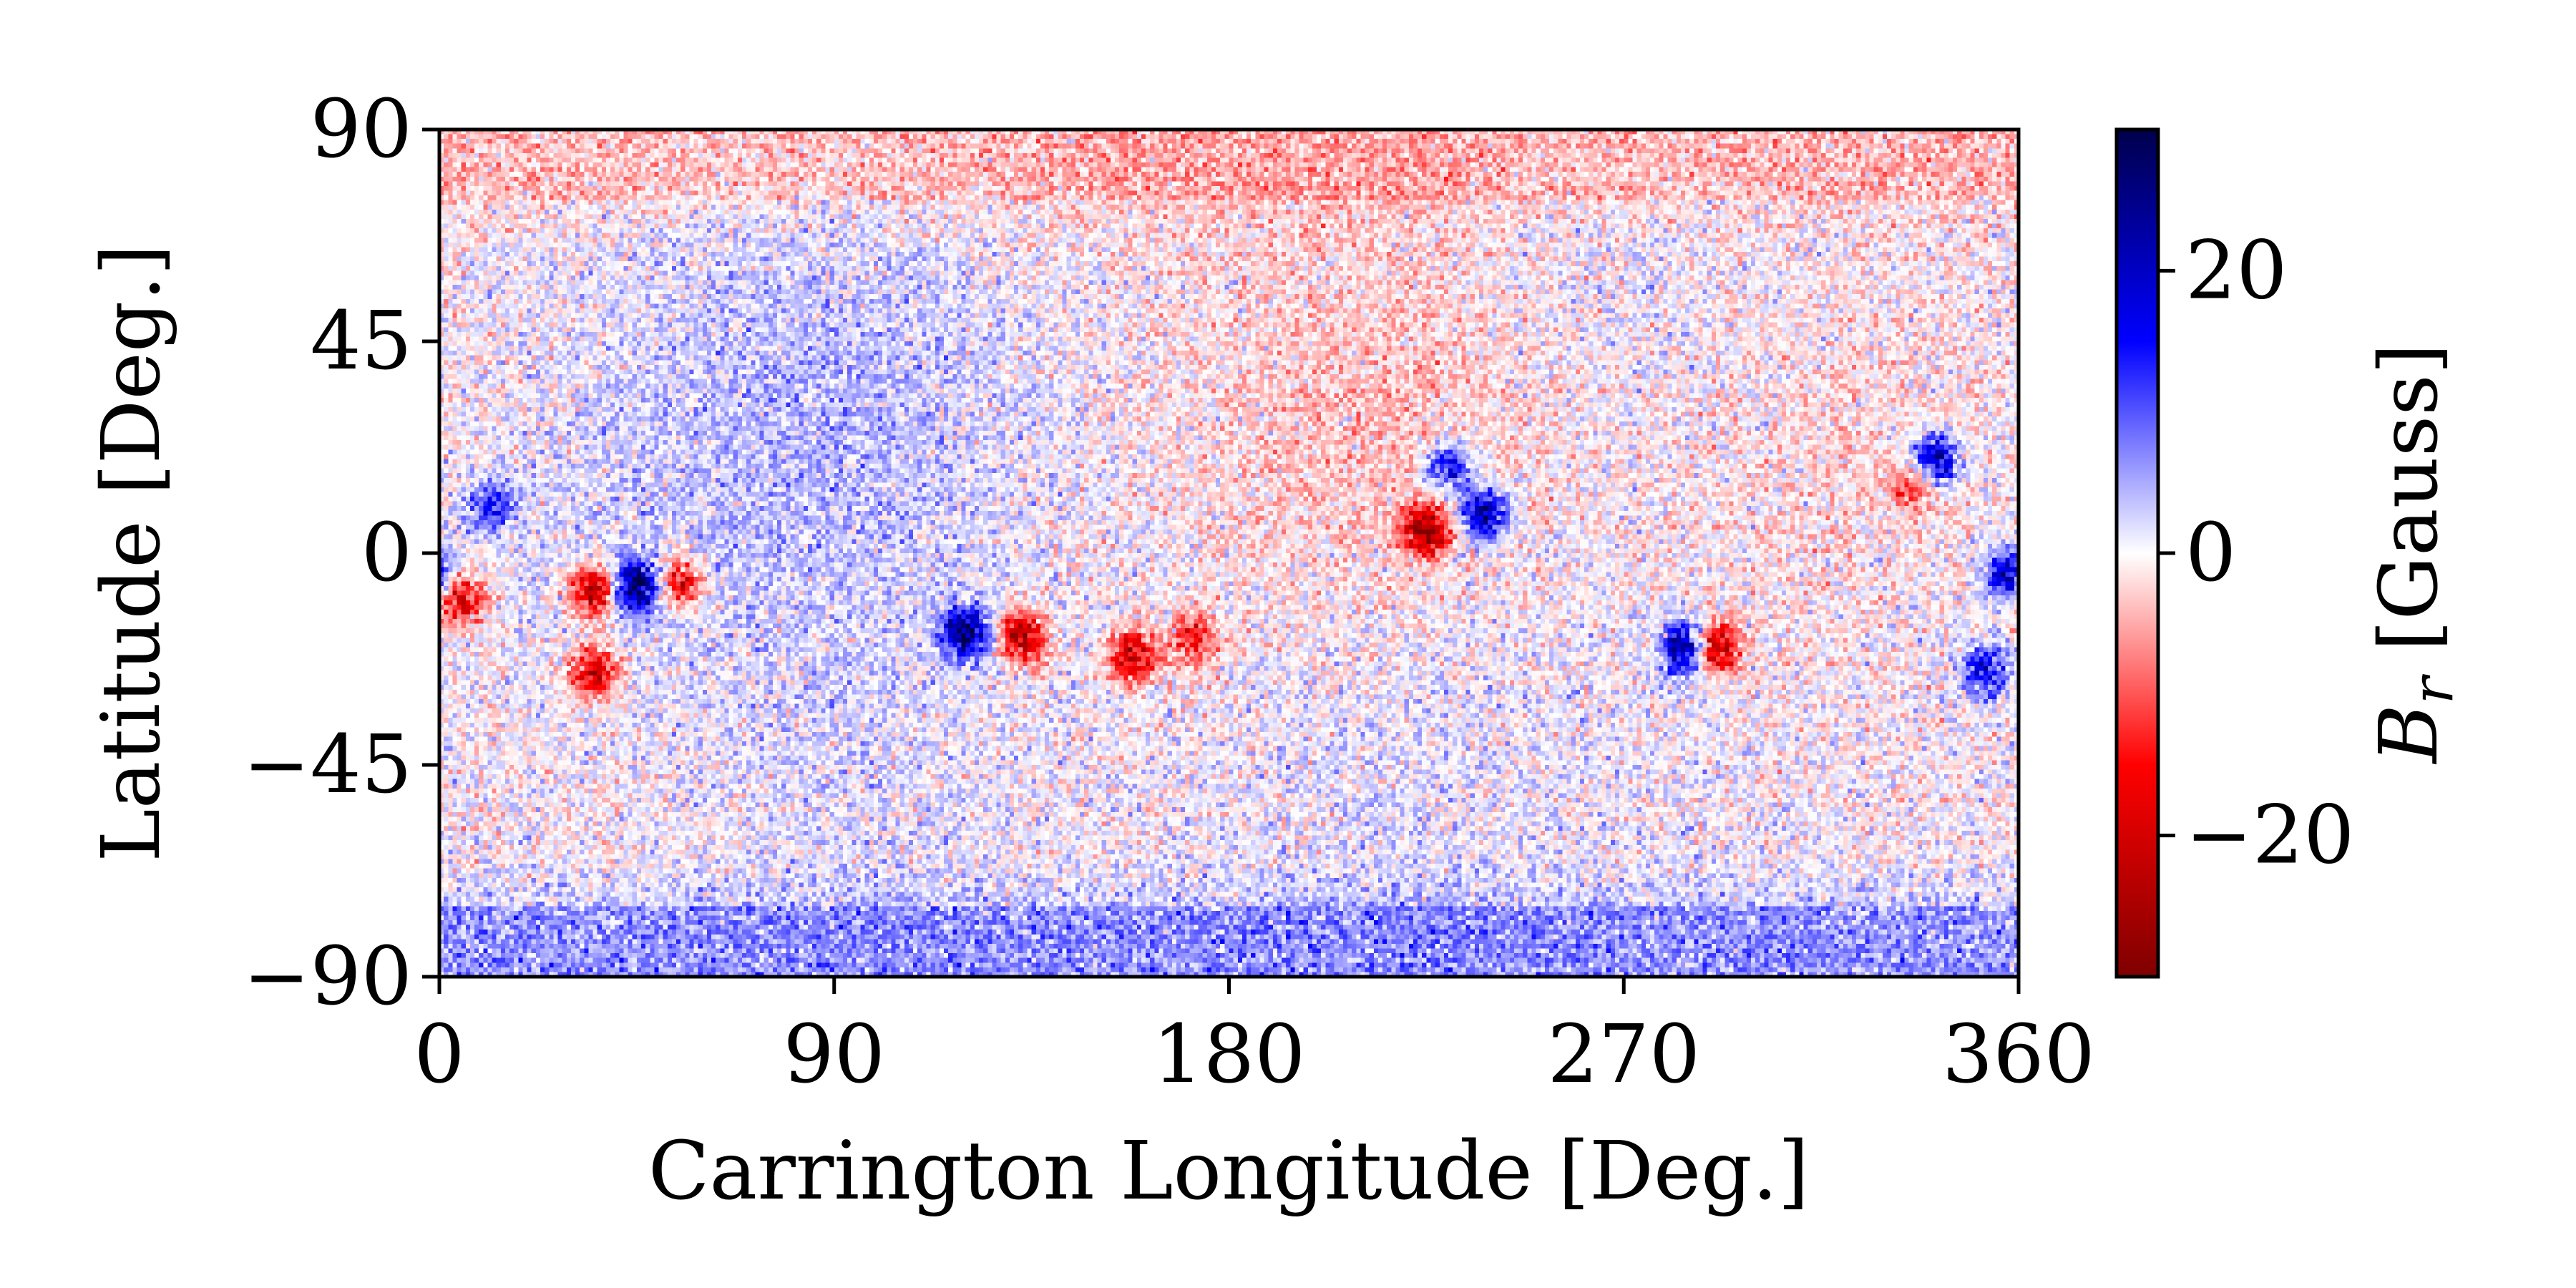 This screenshot has height=1288, width=2576. What do you see at coordinates (2236, 270) in the screenshot?
I see `colorbar-tick-label: 20` at bounding box center [2236, 270].